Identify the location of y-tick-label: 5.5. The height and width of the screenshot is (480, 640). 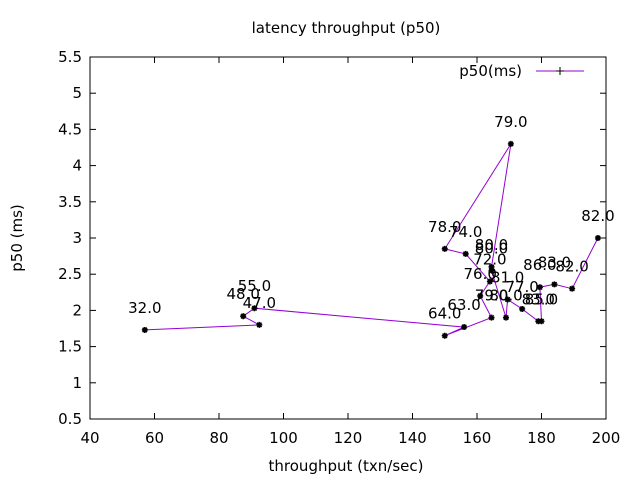
(70, 57).